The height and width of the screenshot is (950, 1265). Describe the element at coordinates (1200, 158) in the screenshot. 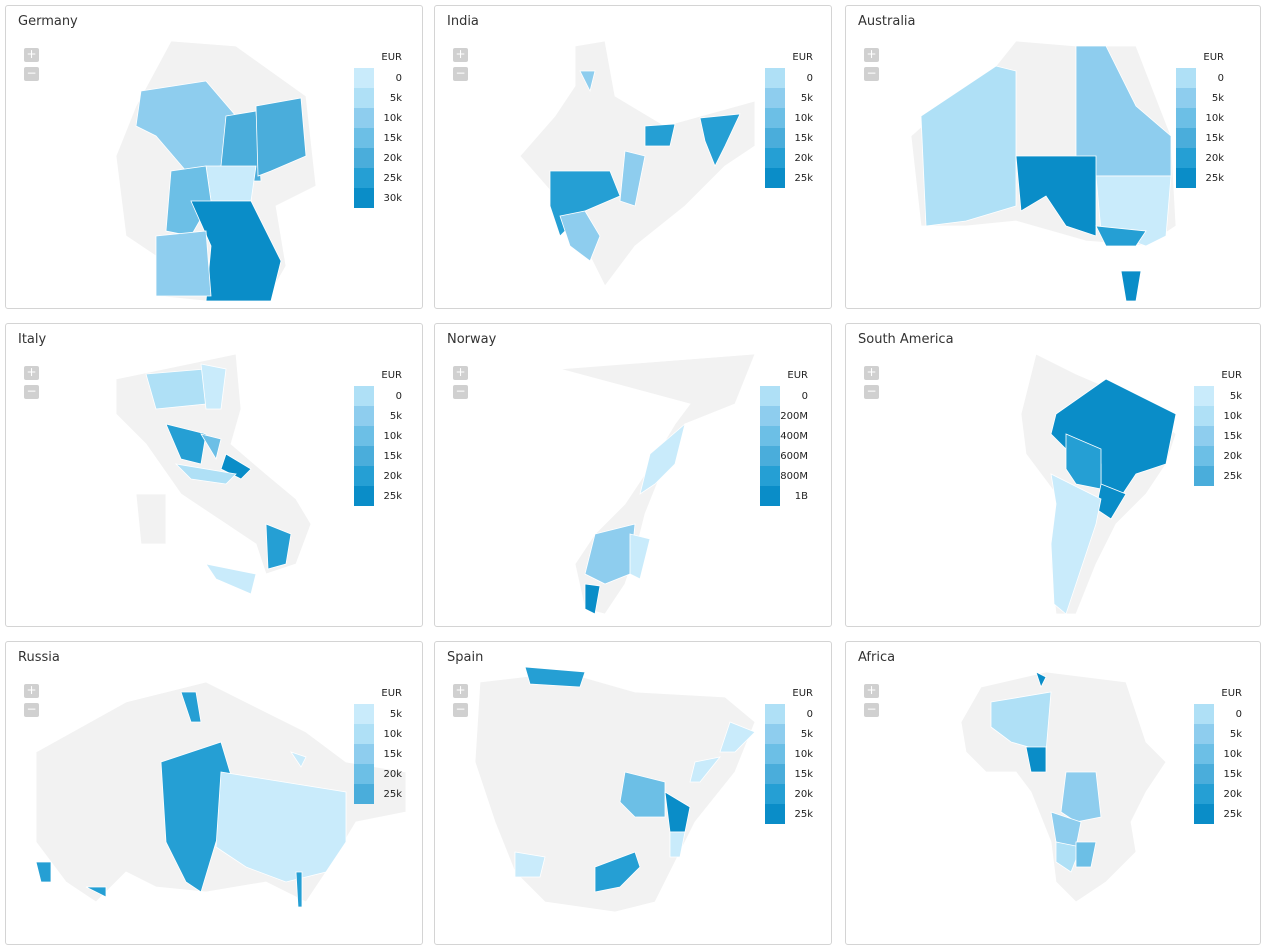

I see `legend-item: 20k` at that location.